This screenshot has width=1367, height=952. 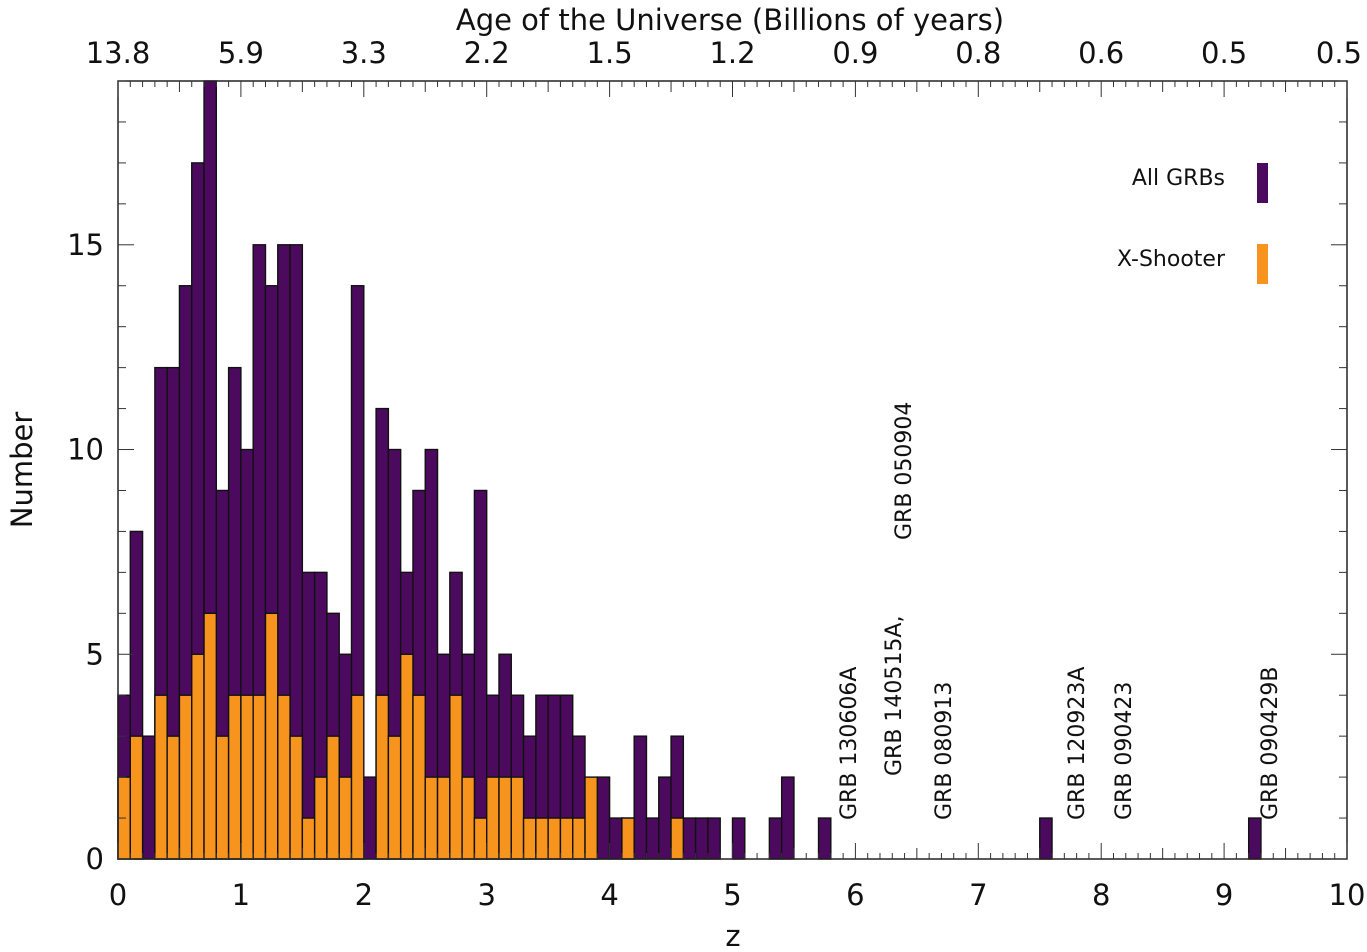 What do you see at coordinates (609, 895) in the screenshot?
I see `x-tick-label: 4` at bounding box center [609, 895].